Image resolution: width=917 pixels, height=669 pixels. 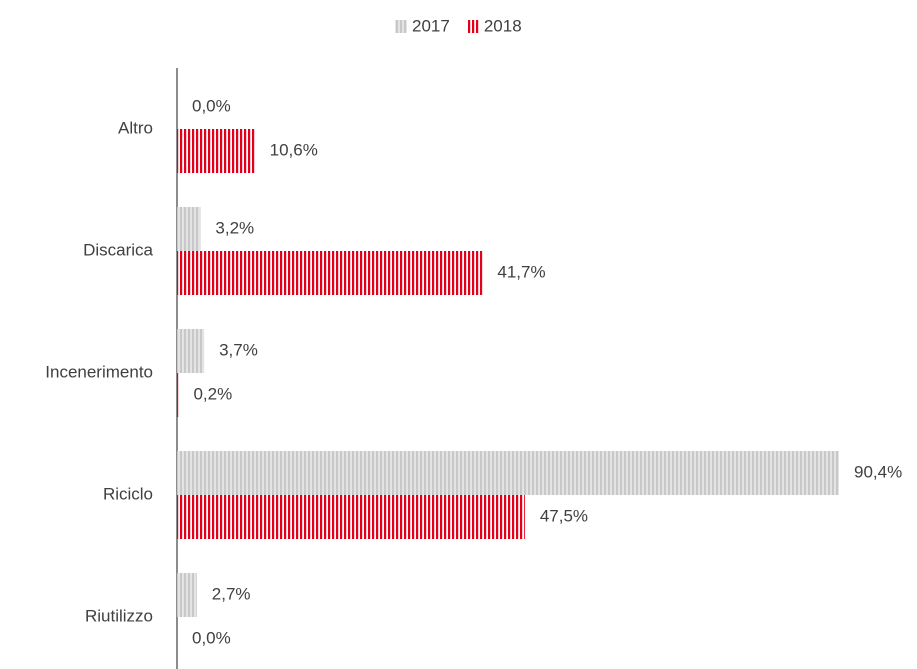 I want to click on legend-label: 2018, so click(x=503, y=25).